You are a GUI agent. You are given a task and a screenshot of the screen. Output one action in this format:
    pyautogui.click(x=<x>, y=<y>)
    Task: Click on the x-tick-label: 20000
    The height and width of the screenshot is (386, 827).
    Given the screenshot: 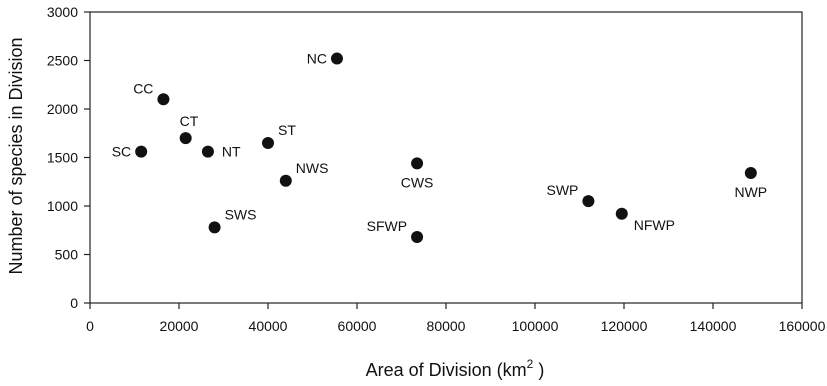 What is the action you would take?
    pyautogui.click(x=179, y=326)
    